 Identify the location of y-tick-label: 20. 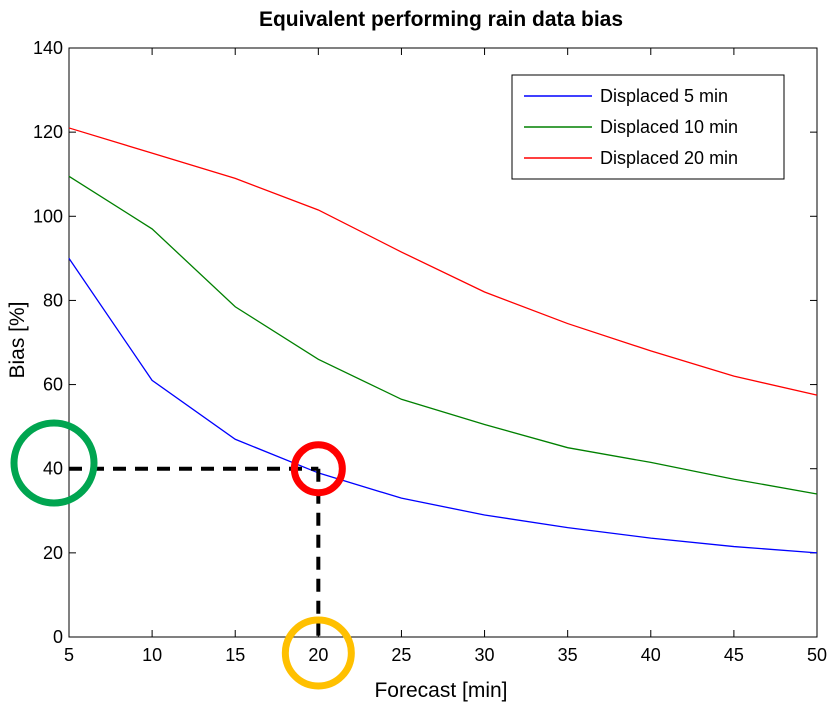
(53, 553).